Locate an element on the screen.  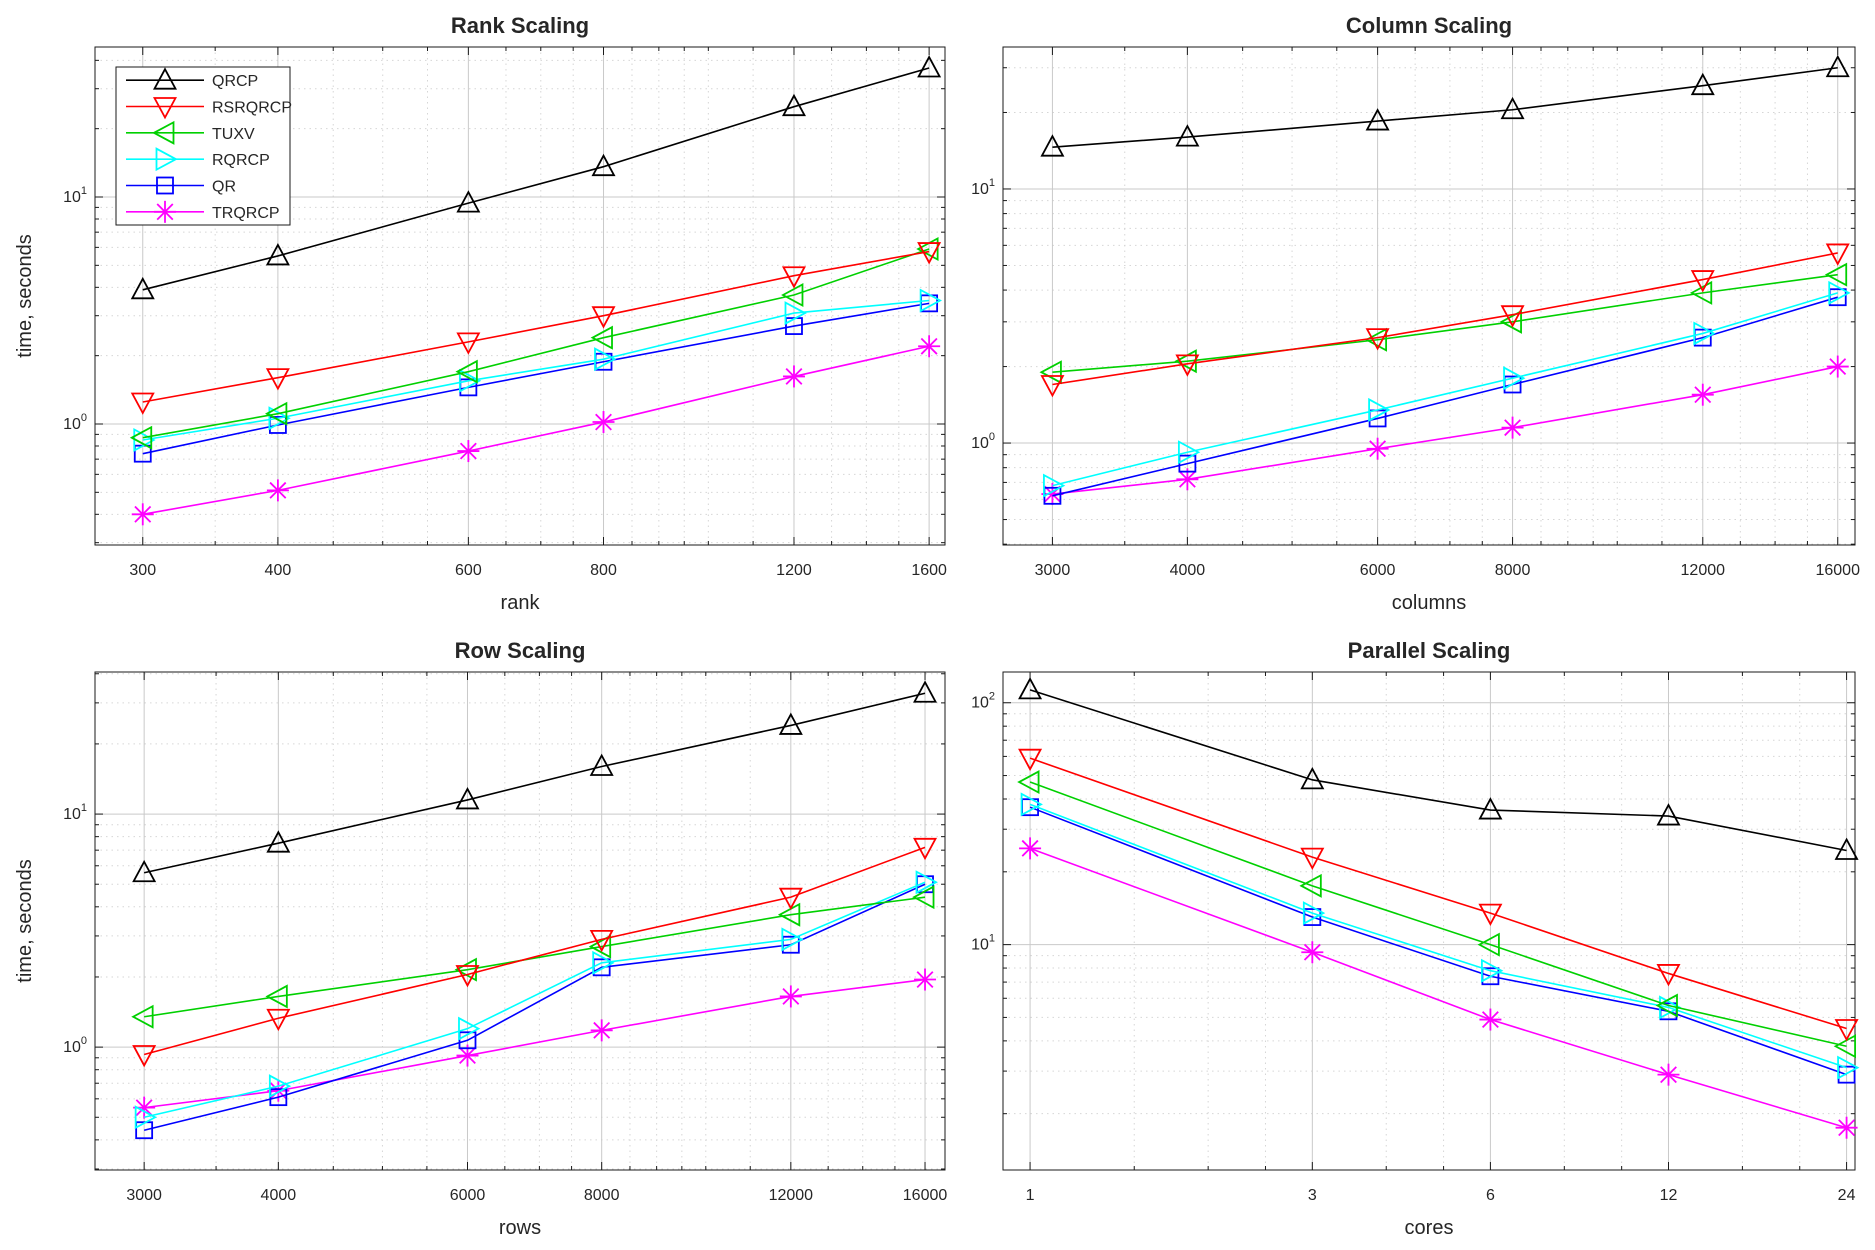
x-tick-label: 24 is located at coordinates (1847, 1195).